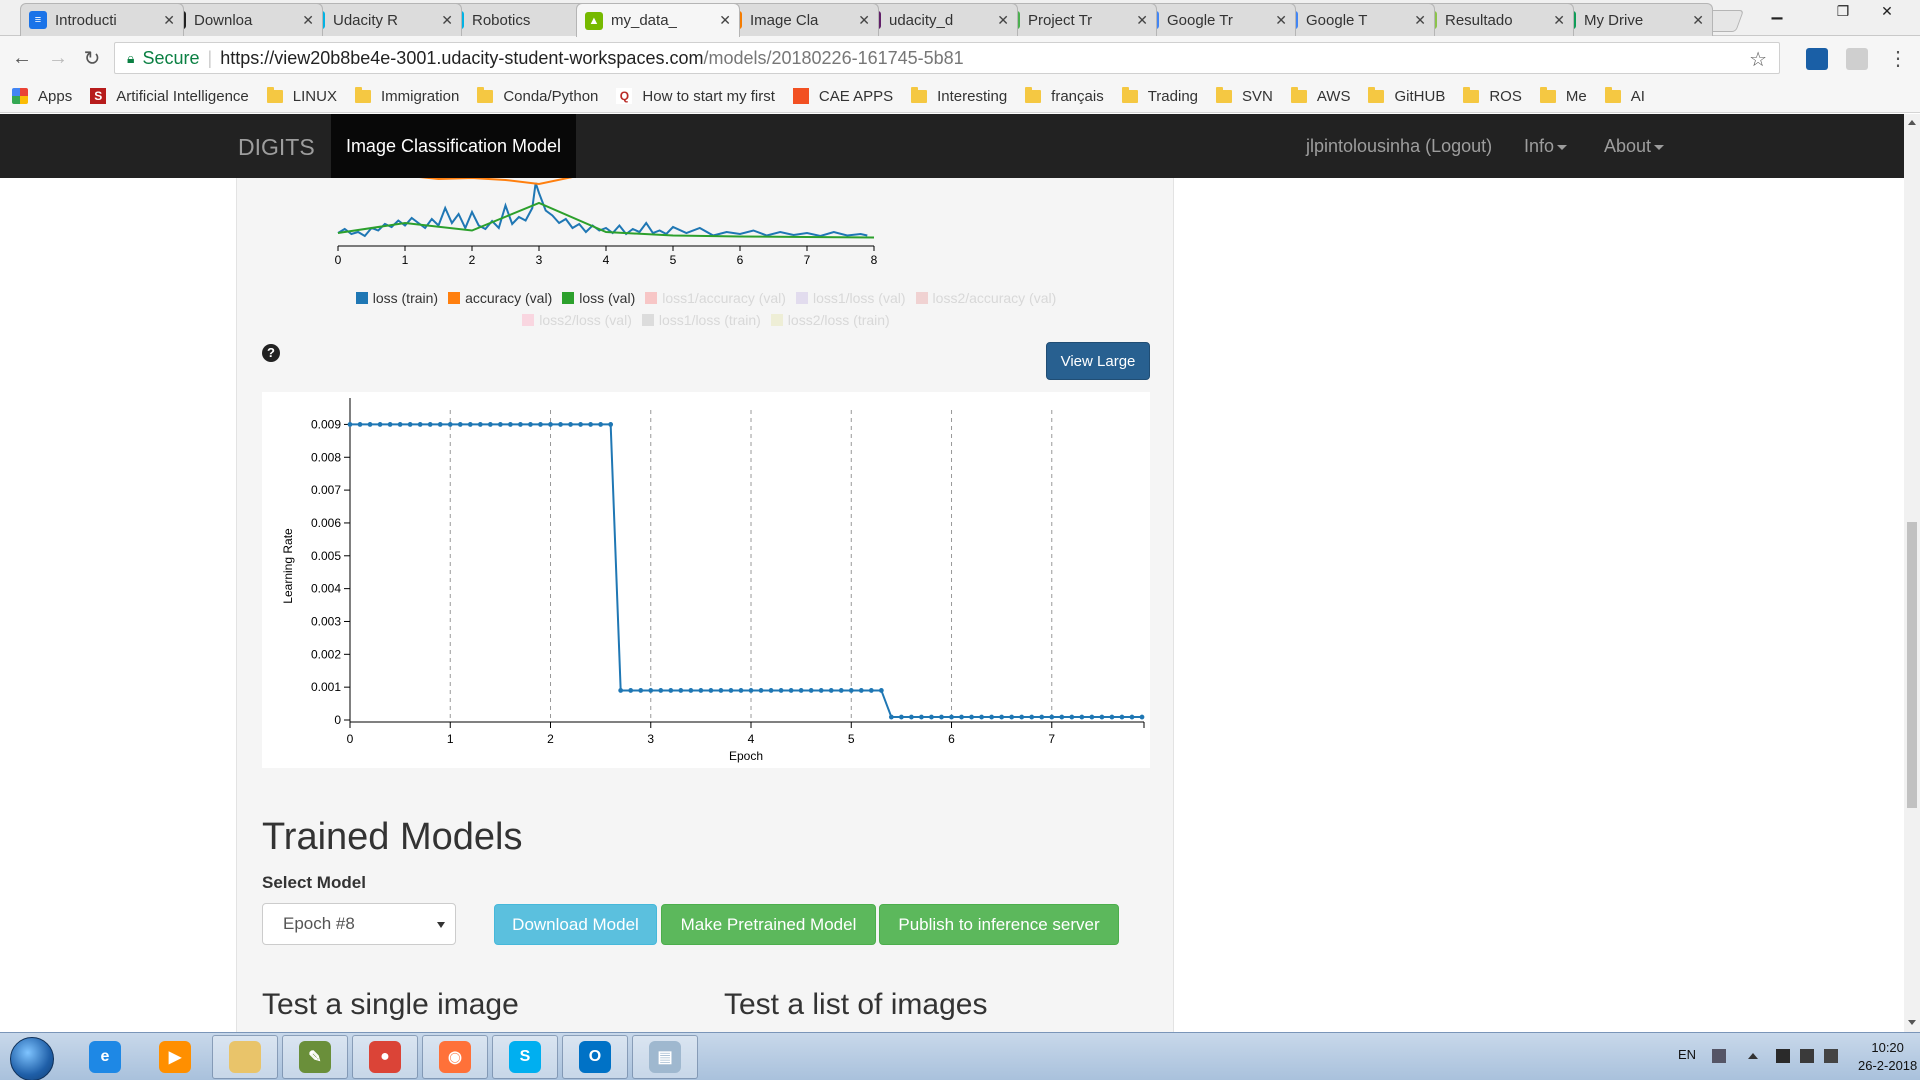  I want to click on taskbar-app: e, so click(105, 1057).